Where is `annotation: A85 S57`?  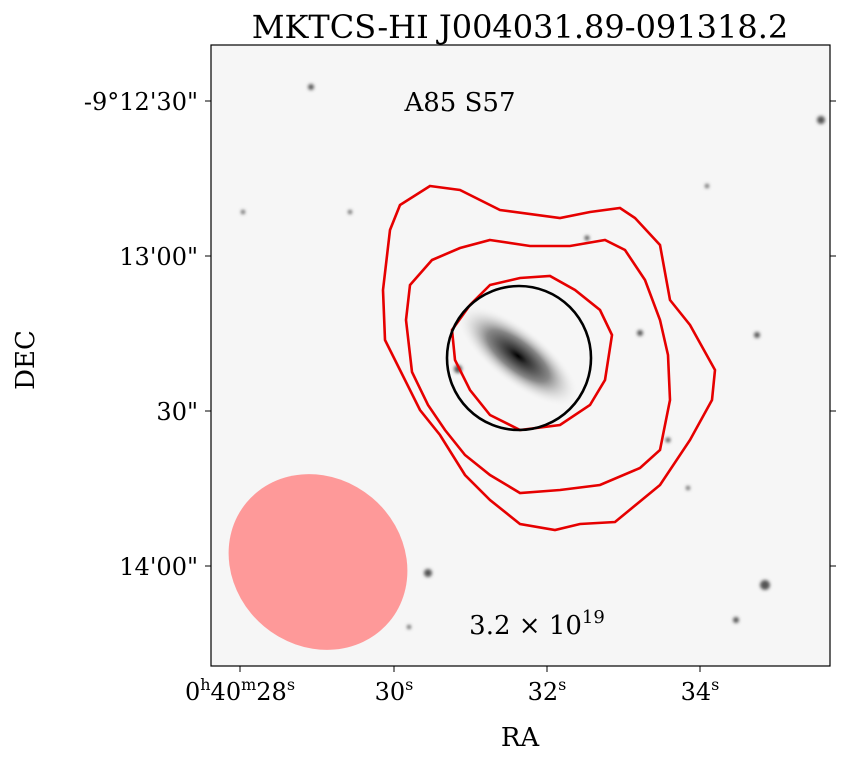
annotation: A85 S57 is located at coordinates (459, 103).